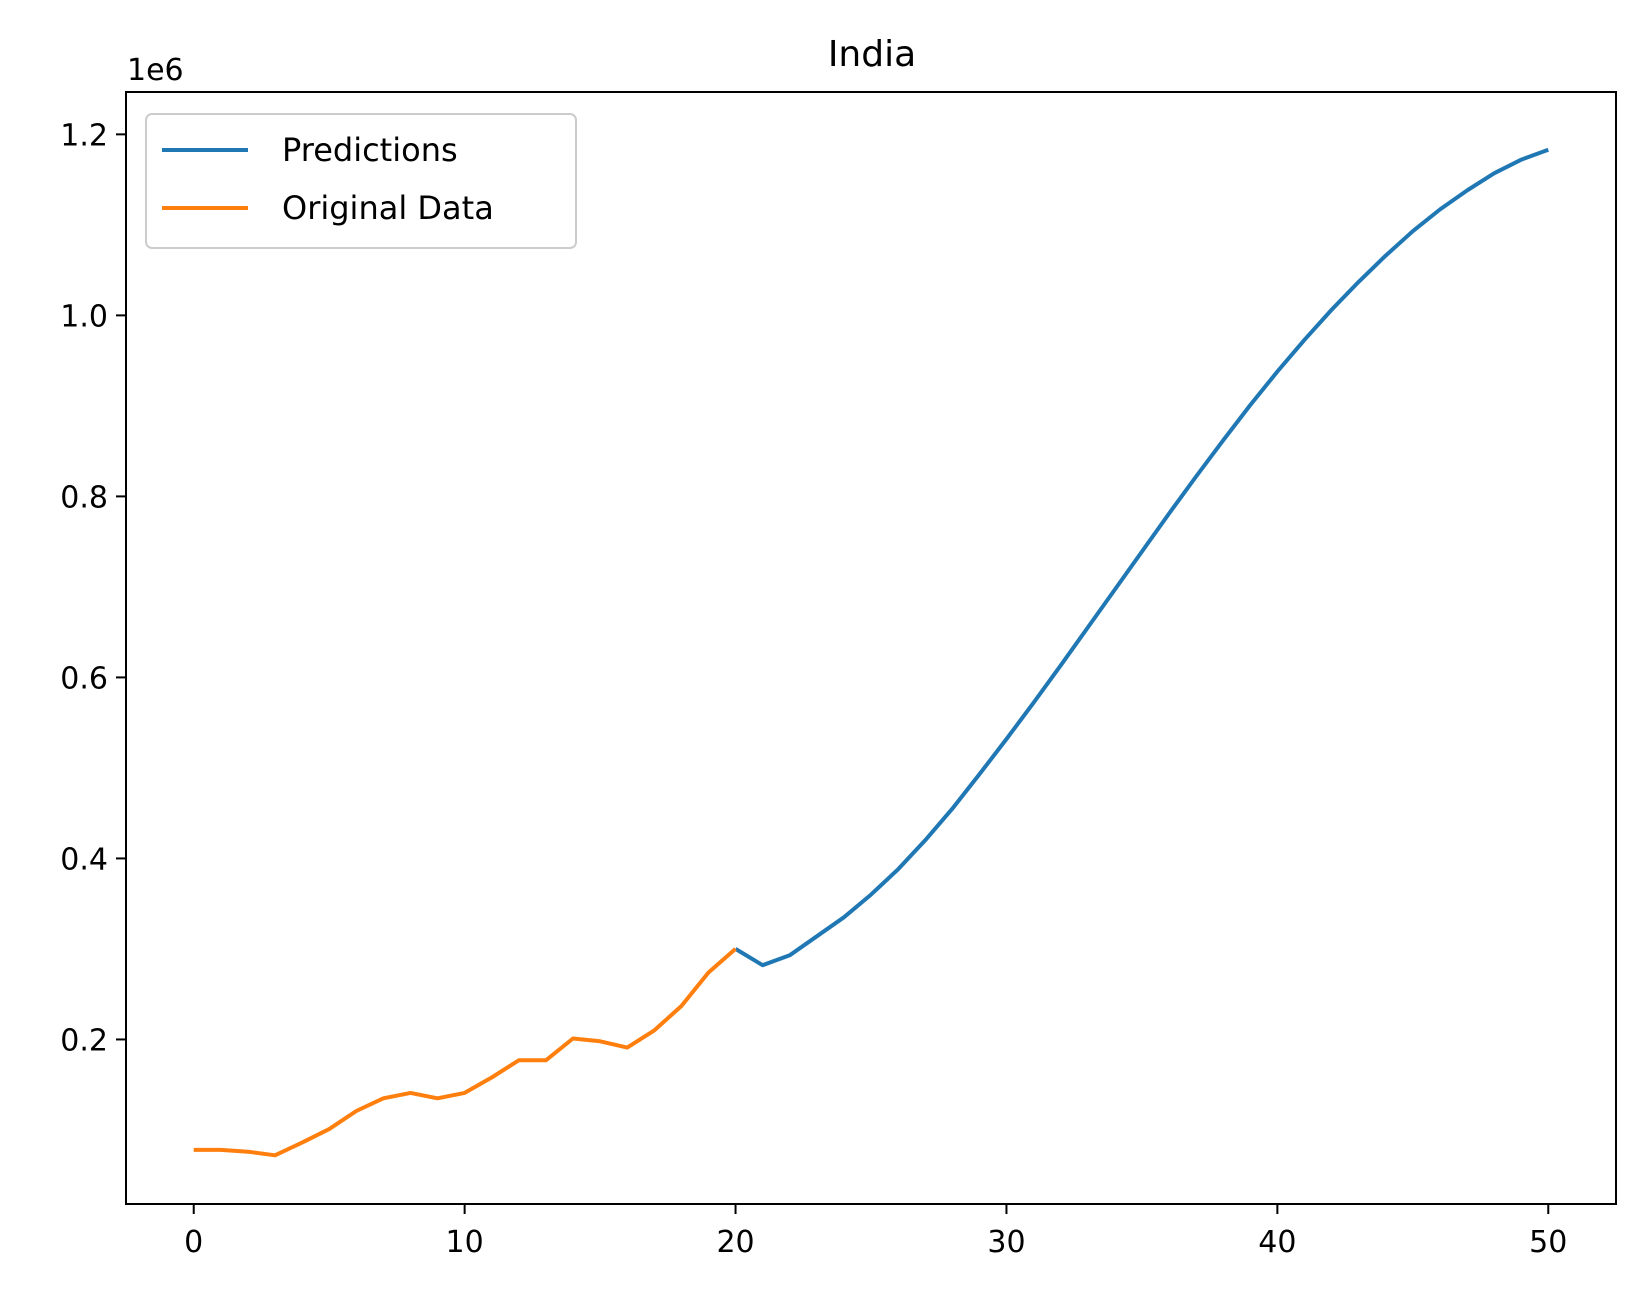  Describe the element at coordinates (735, 1242) in the screenshot. I see `x-tick-label: 20` at that location.